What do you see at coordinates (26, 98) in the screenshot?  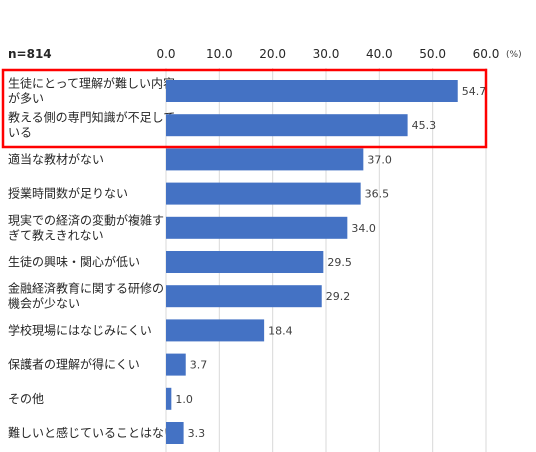 I see `category-label: が多い` at bounding box center [26, 98].